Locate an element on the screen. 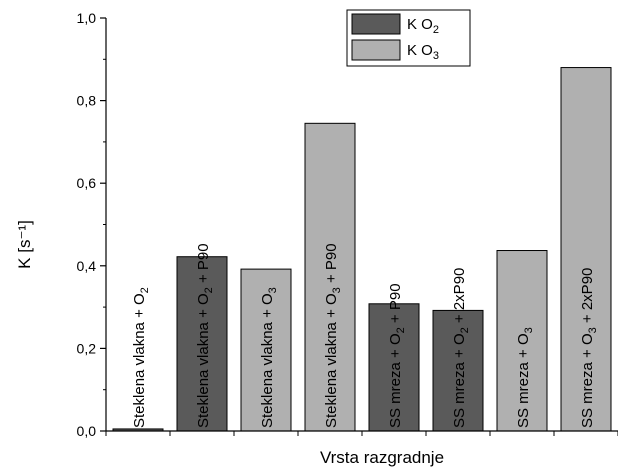 The height and width of the screenshot is (470, 618). bar-label-1: Steklena vlakna + O2 is located at coordinates (141, 357).